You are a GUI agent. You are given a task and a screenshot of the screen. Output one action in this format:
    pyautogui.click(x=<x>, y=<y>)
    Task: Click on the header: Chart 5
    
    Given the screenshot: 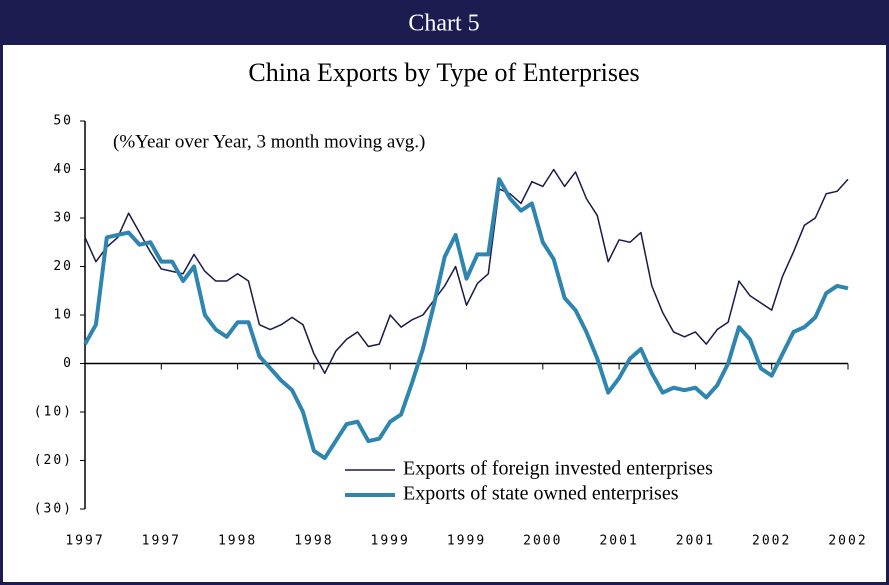 What is the action you would take?
    pyautogui.click(x=443, y=24)
    